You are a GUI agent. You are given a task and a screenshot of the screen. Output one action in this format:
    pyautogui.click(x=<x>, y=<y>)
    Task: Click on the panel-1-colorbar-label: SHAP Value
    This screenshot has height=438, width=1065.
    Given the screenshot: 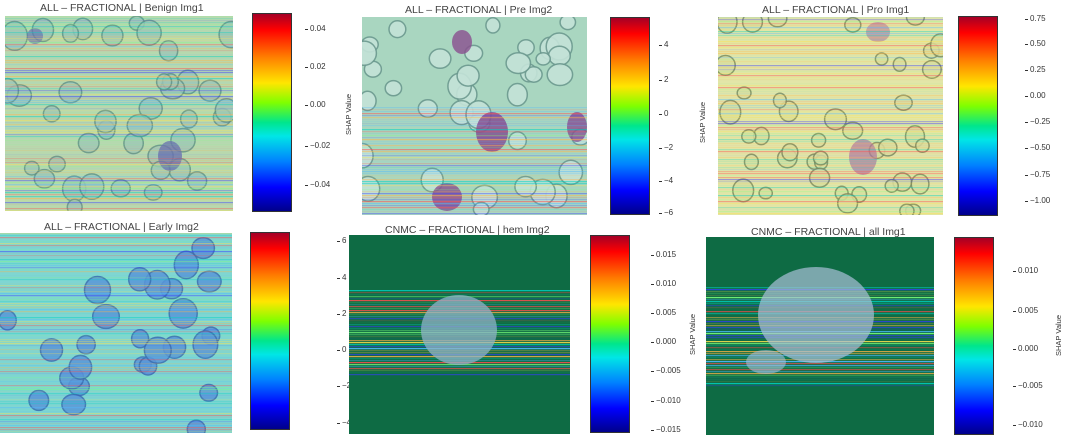 What is the action you would take?
    pyautogui.click(x=348, y=114)
    